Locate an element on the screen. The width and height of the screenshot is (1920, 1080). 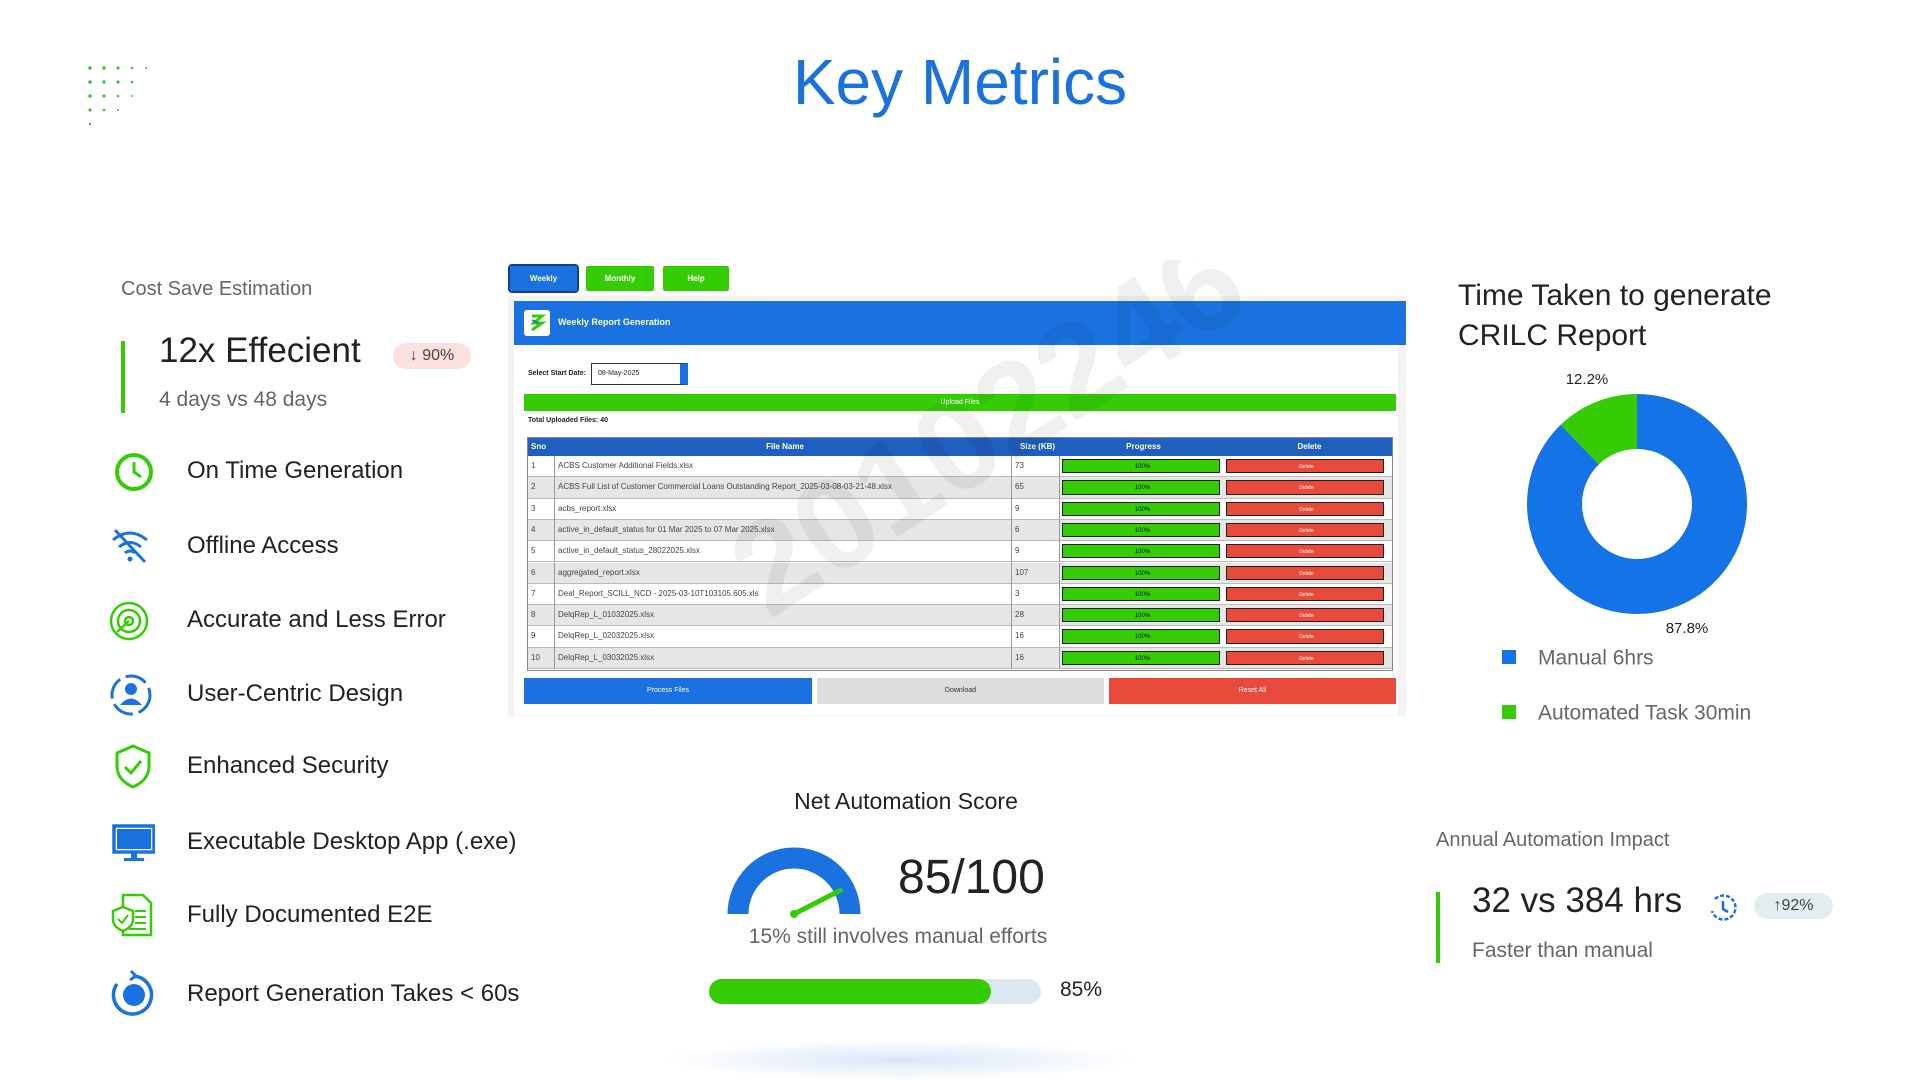
cell: active_in_default_status_28022025.xlsx is located at coordinates (783, 552).